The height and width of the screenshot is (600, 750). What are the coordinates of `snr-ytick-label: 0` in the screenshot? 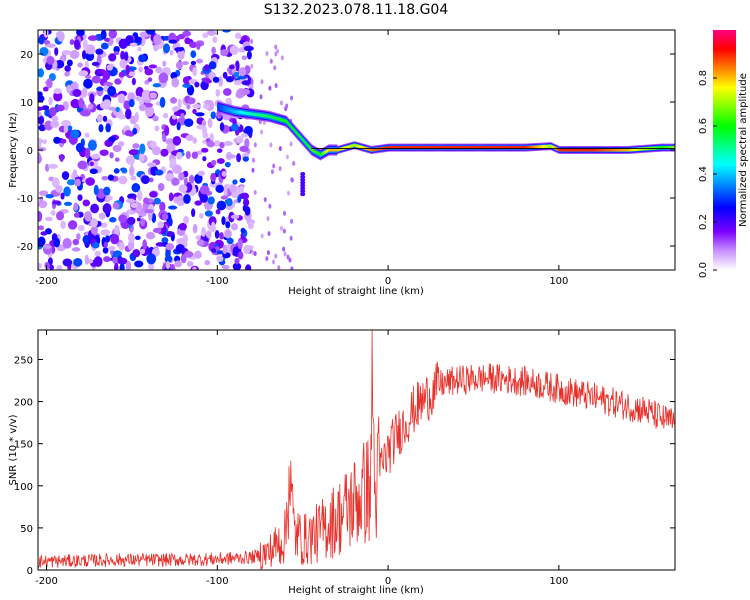 It's located at (30, 571).